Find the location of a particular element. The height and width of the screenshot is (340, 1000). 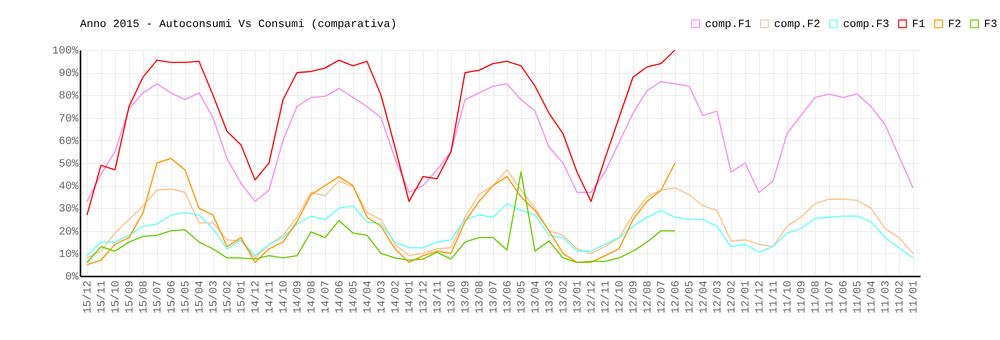

x-tick-label: 13/10 is located at coordinates (452, 297).